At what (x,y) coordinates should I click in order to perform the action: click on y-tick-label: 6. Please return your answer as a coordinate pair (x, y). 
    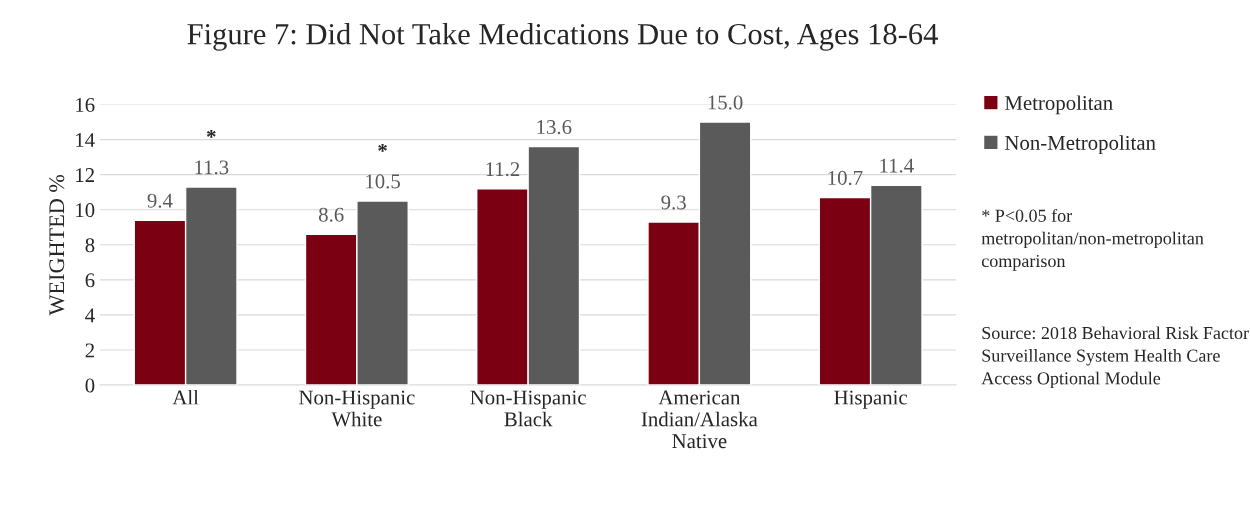
    Looking at the image, I should click on (90, 280).